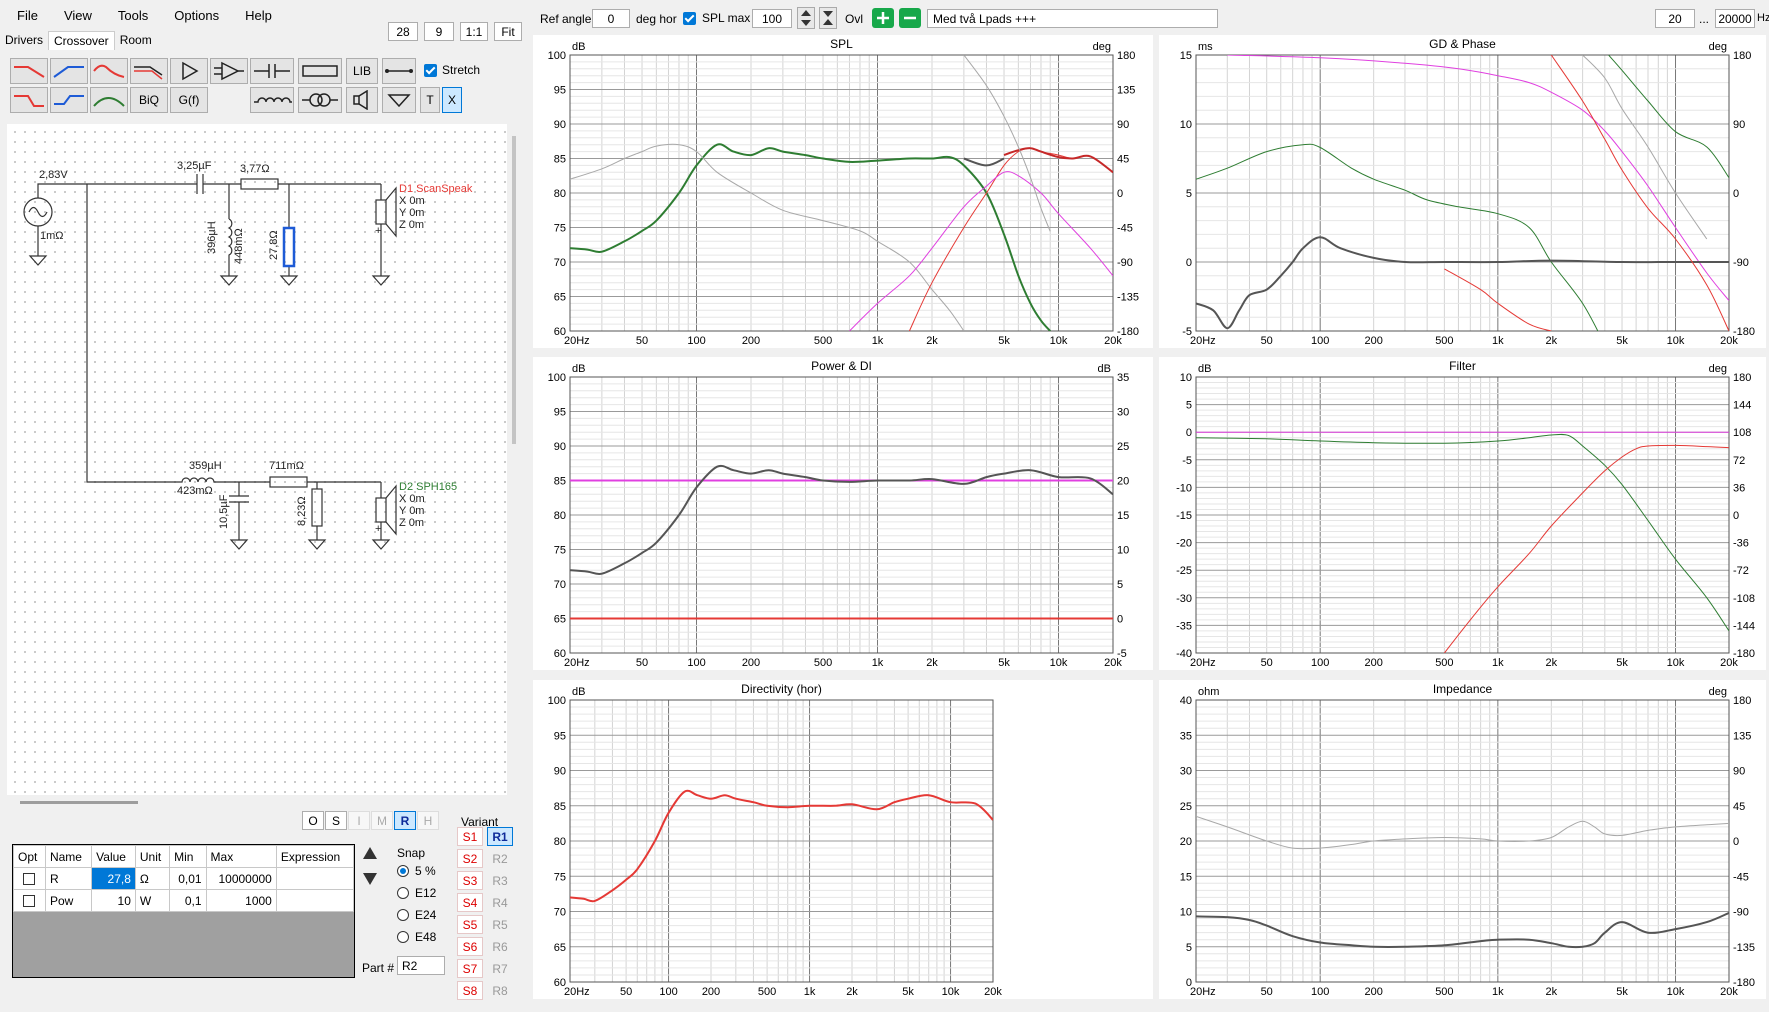 This screenshot has width=1769, height=1012. I want to click on menu-help: Help, so click(258, 15).